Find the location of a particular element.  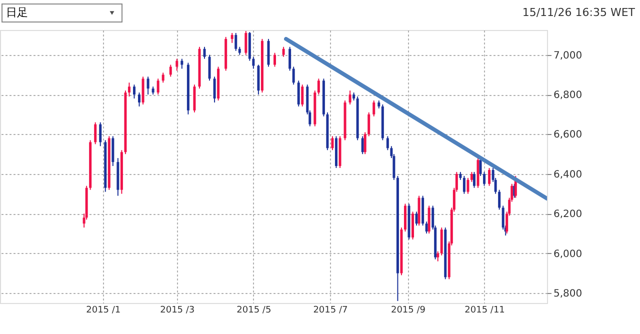

x-tick-label: 2015 /9 is located at coordinates (408, 311).